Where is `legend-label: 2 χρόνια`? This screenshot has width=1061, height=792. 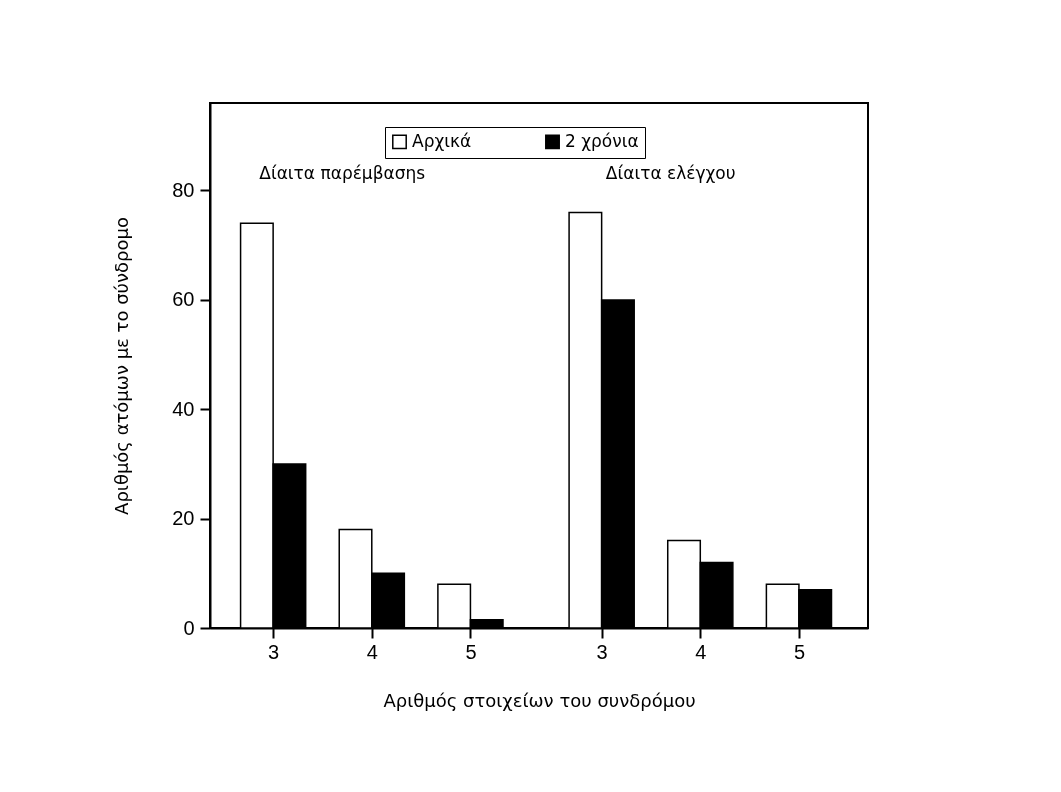
legend-label: 2 χρόνια is located at coordinates (602, 140).